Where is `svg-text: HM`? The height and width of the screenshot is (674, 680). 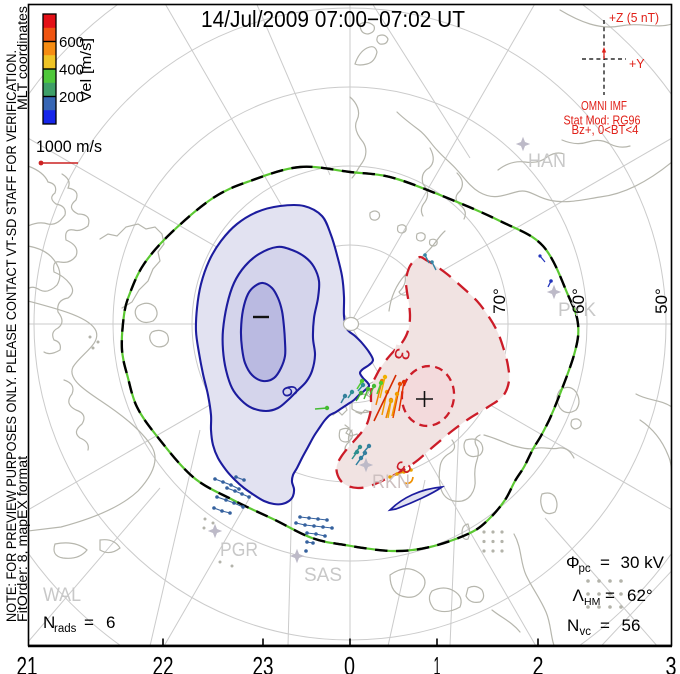
svg-text: HM is located at coordinates (592, 602).